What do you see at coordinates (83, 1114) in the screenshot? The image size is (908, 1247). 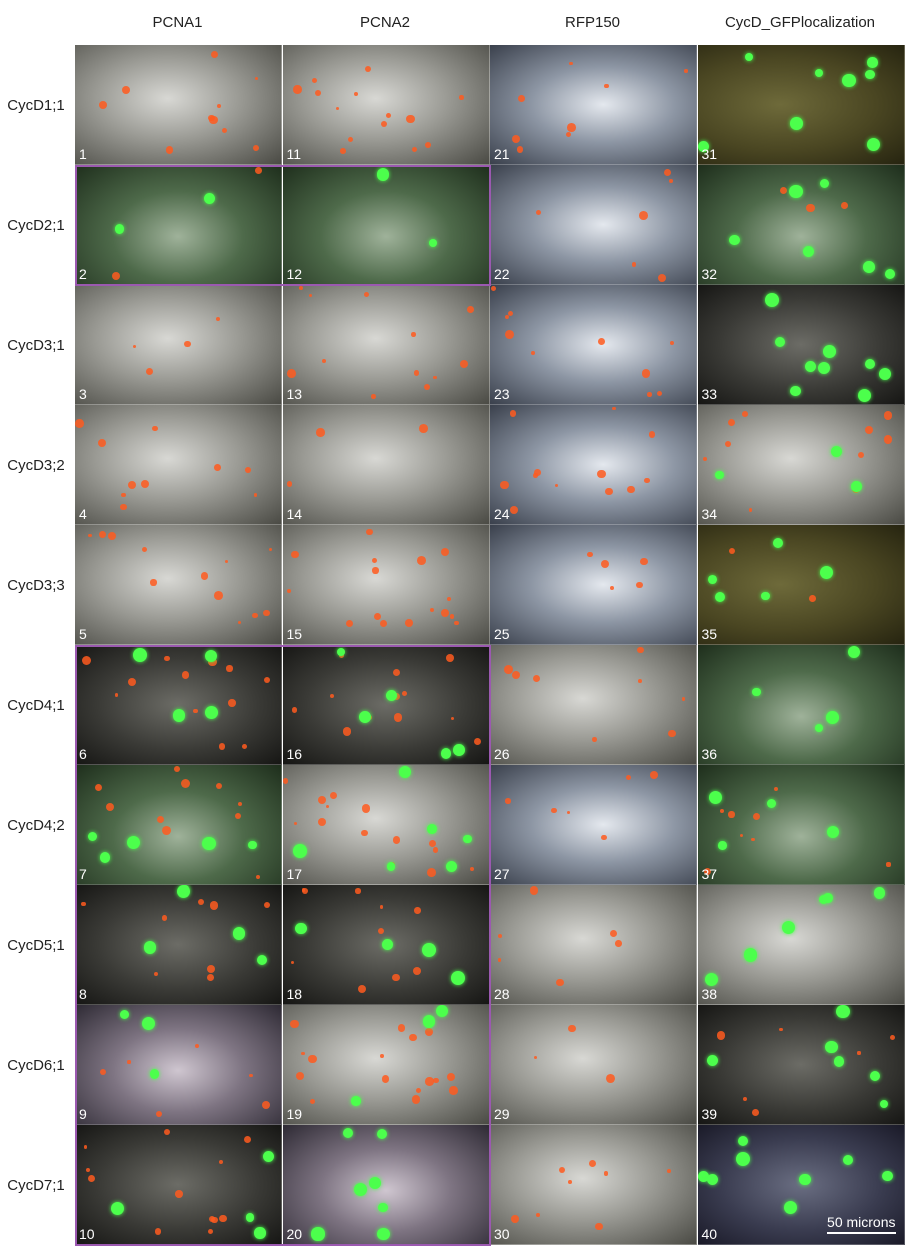 I see `panel-number: 9` at bounding box center [83, 1114].